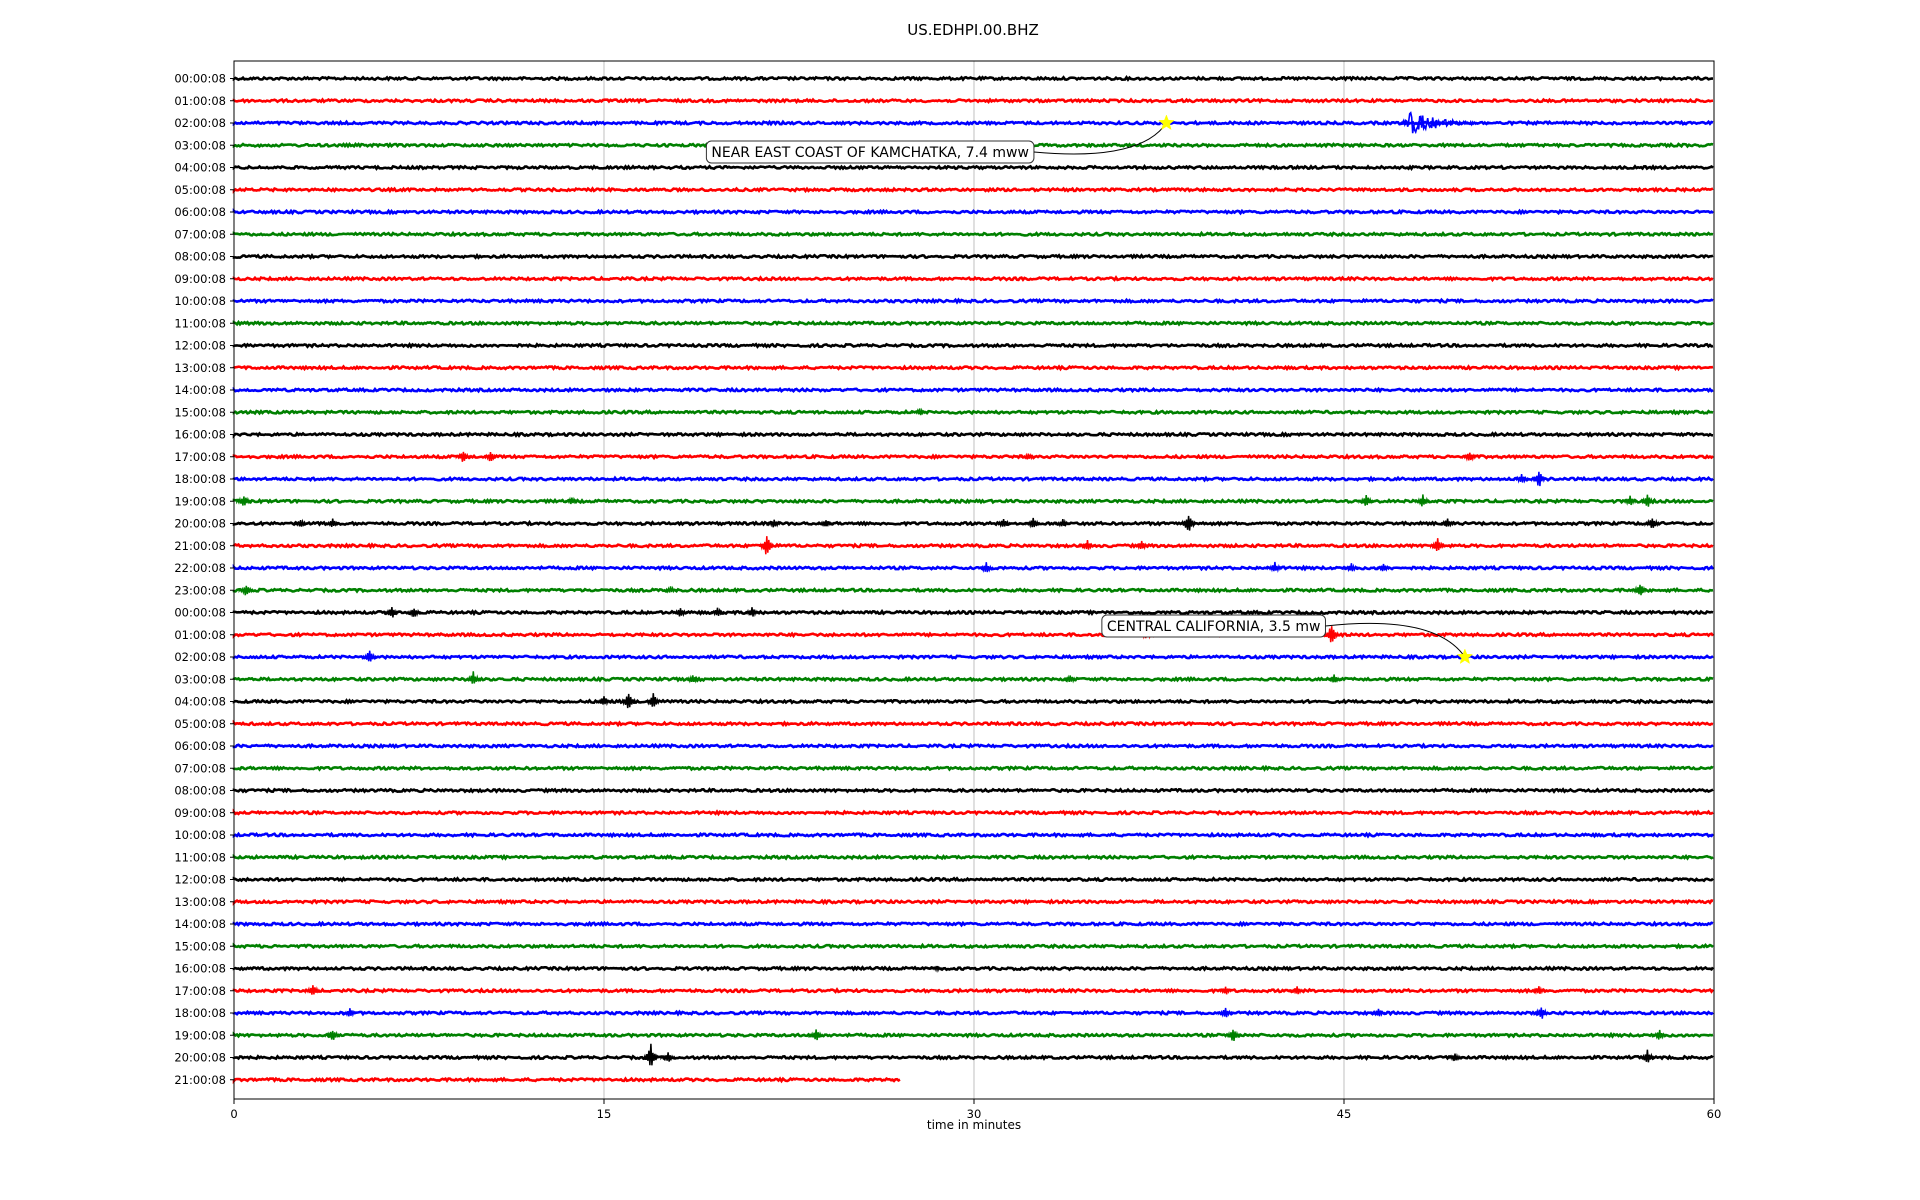 The height and width of the screenshot is (1200, 1920). I want to click on x-tick-label: 15, so click(604, 1114).